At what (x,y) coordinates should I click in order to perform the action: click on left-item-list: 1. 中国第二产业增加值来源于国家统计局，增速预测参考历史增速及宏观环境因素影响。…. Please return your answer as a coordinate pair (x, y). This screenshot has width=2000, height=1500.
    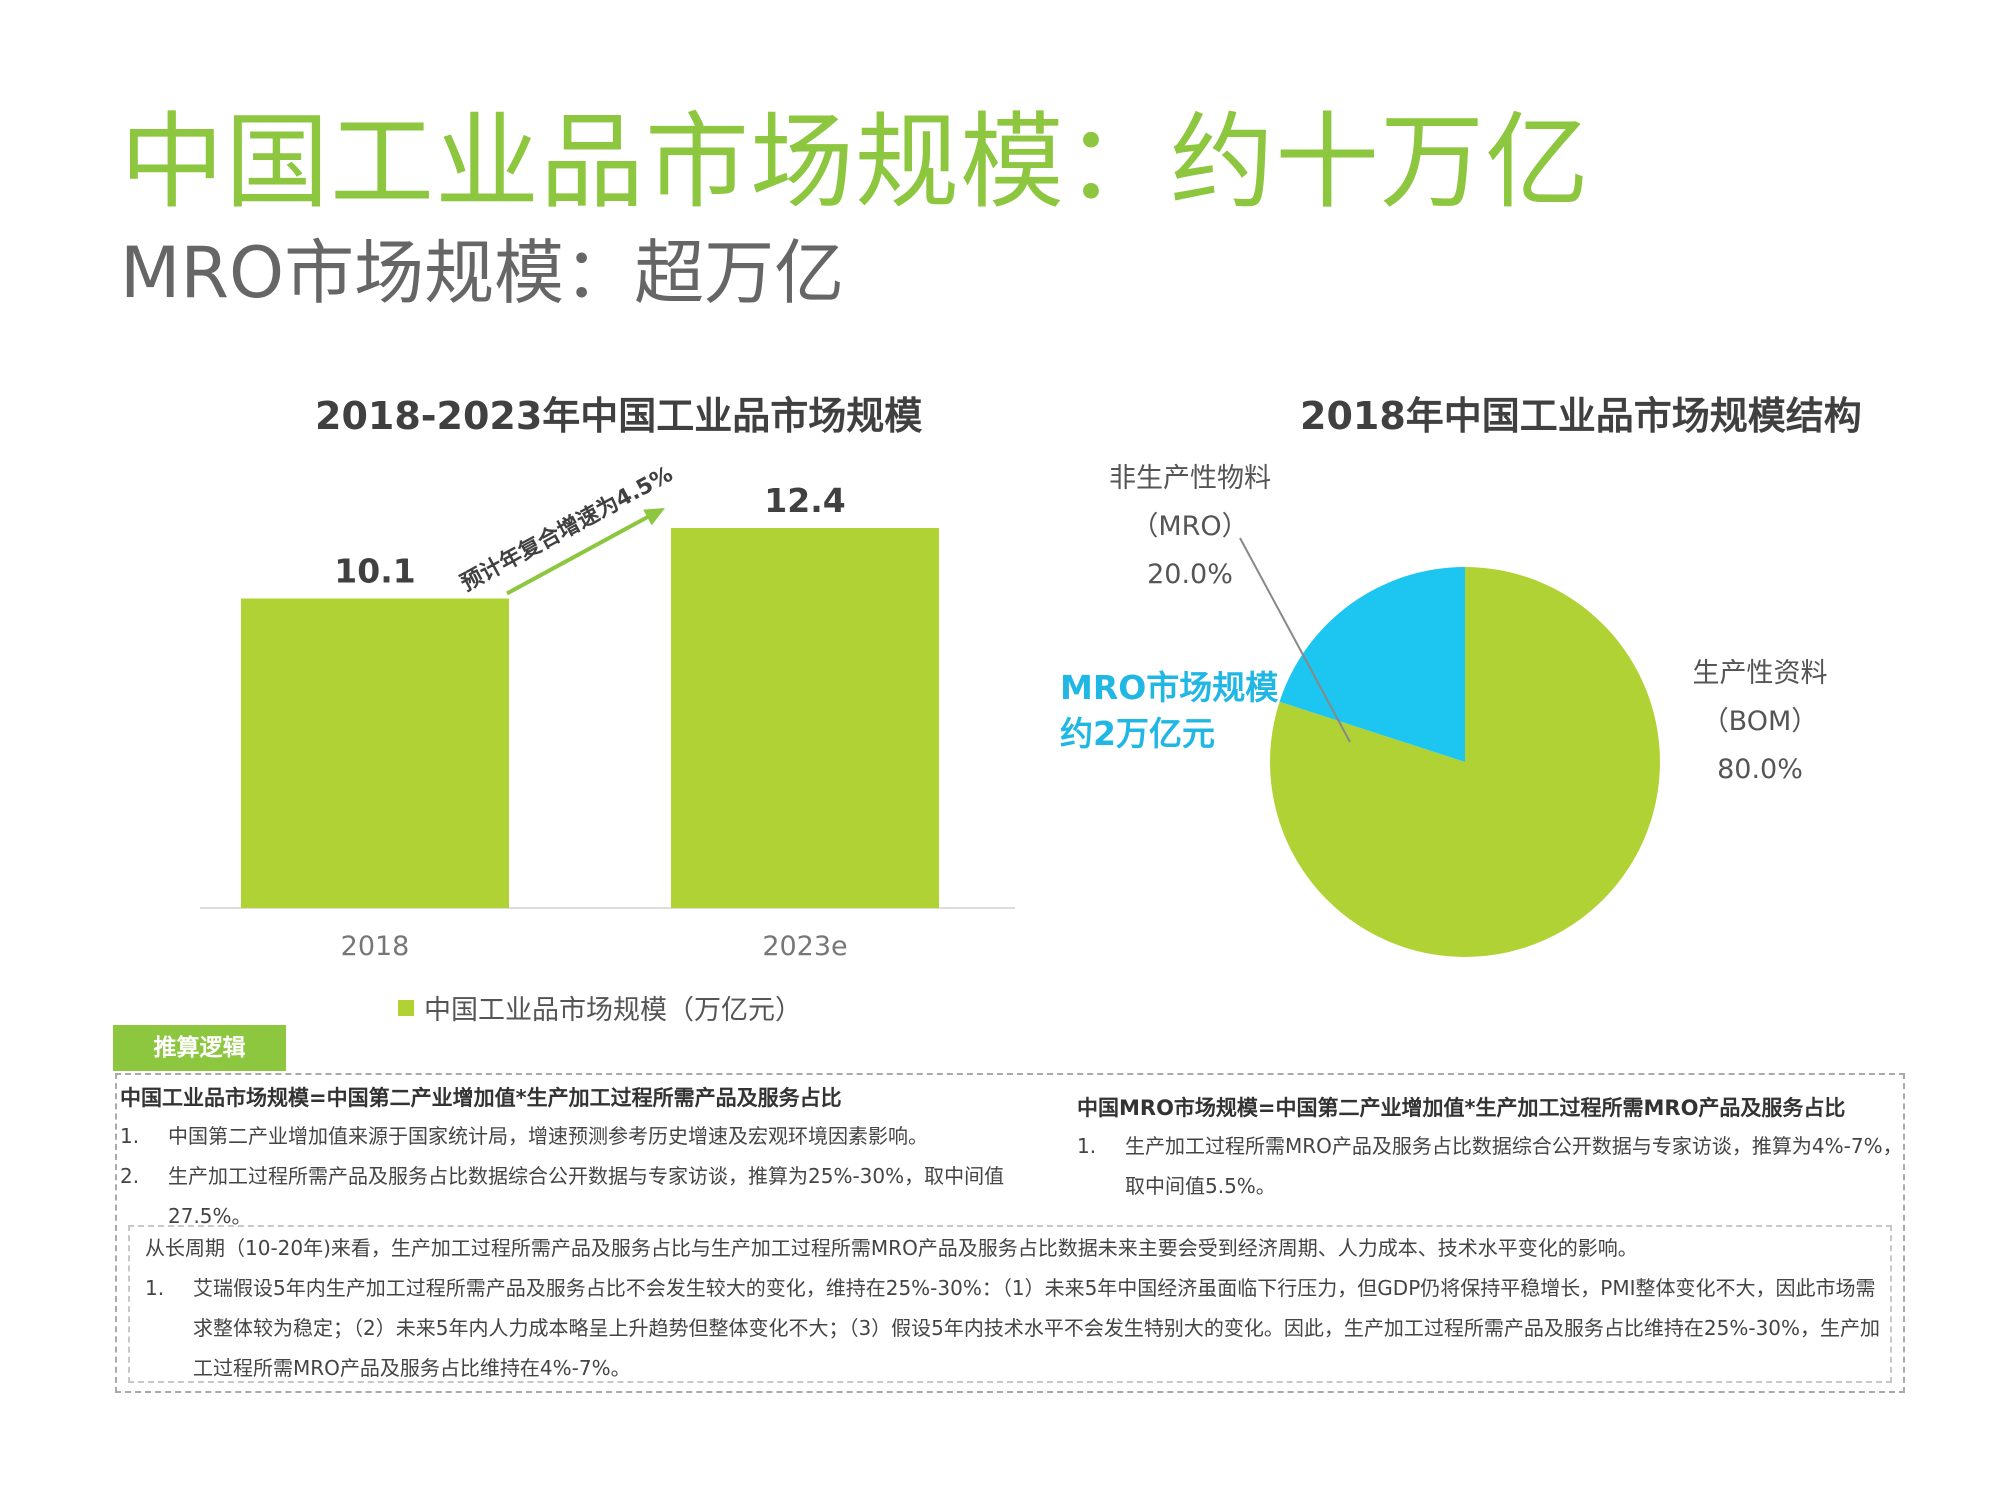
    Looking at the image, I should click on (580, 1176).